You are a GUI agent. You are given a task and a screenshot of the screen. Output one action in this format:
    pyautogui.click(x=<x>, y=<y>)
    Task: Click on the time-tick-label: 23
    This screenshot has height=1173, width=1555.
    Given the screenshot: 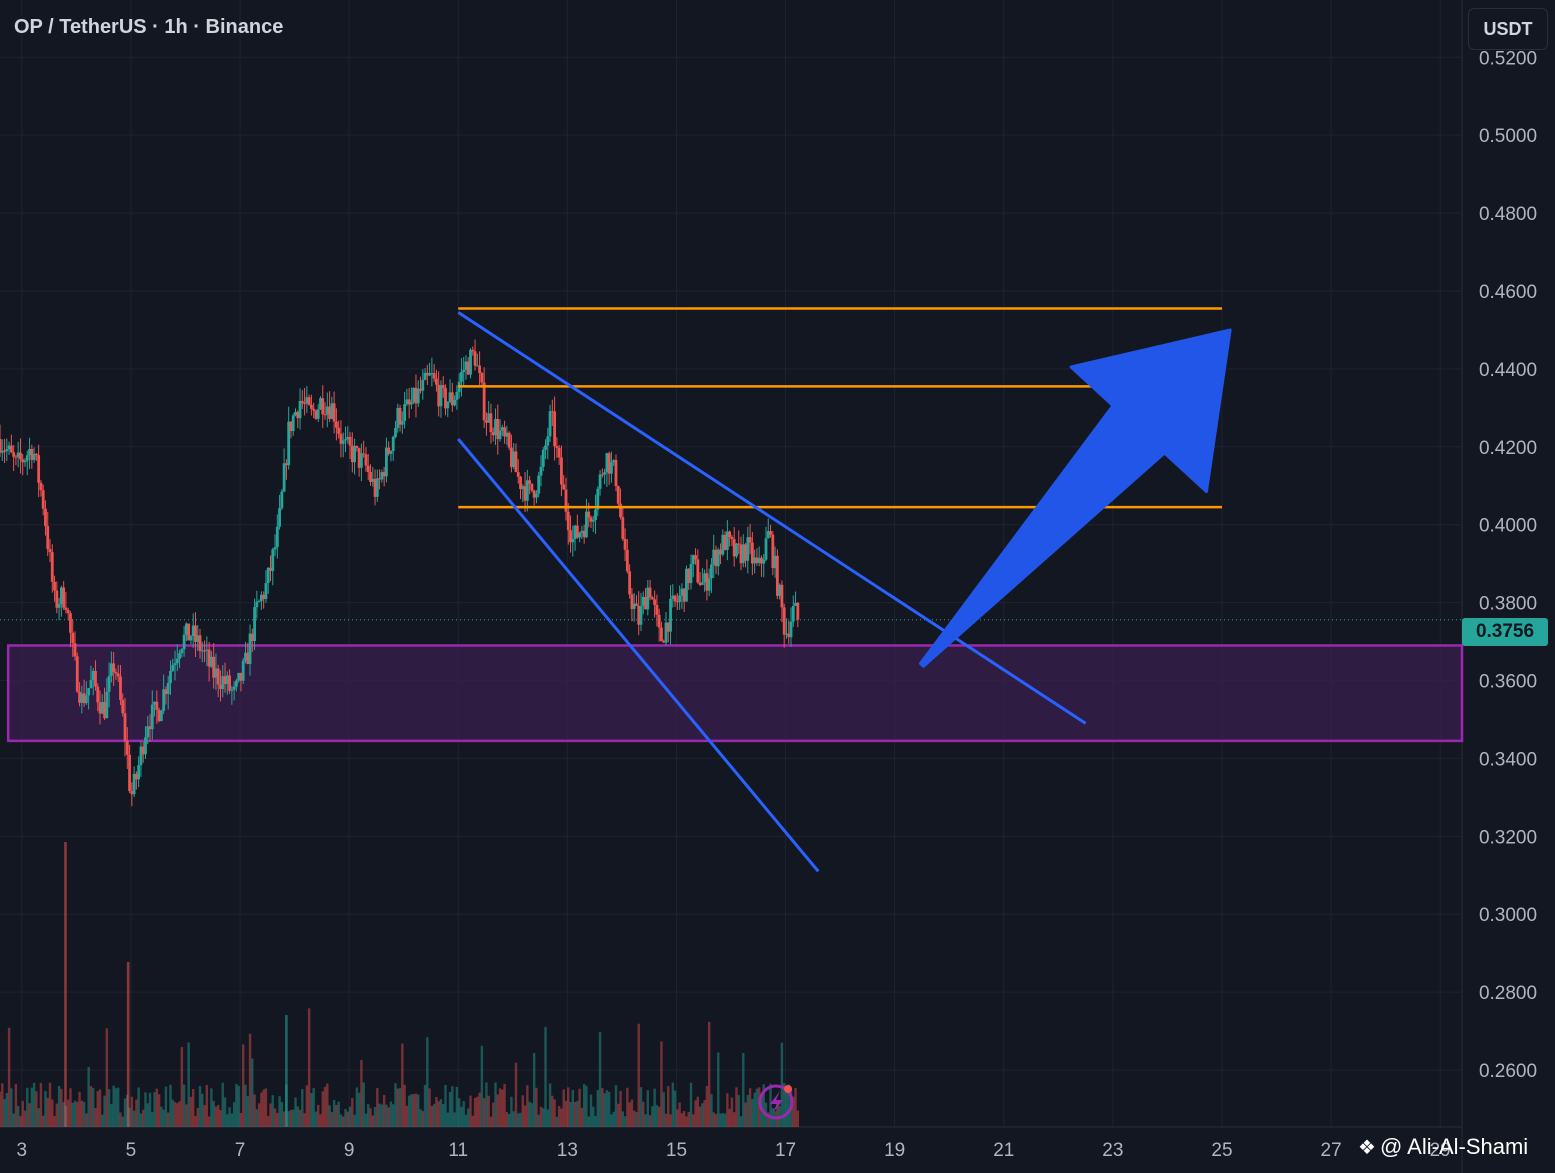 What is the action you would take?
    pyautogui.click(x=1112, y=1150)
    